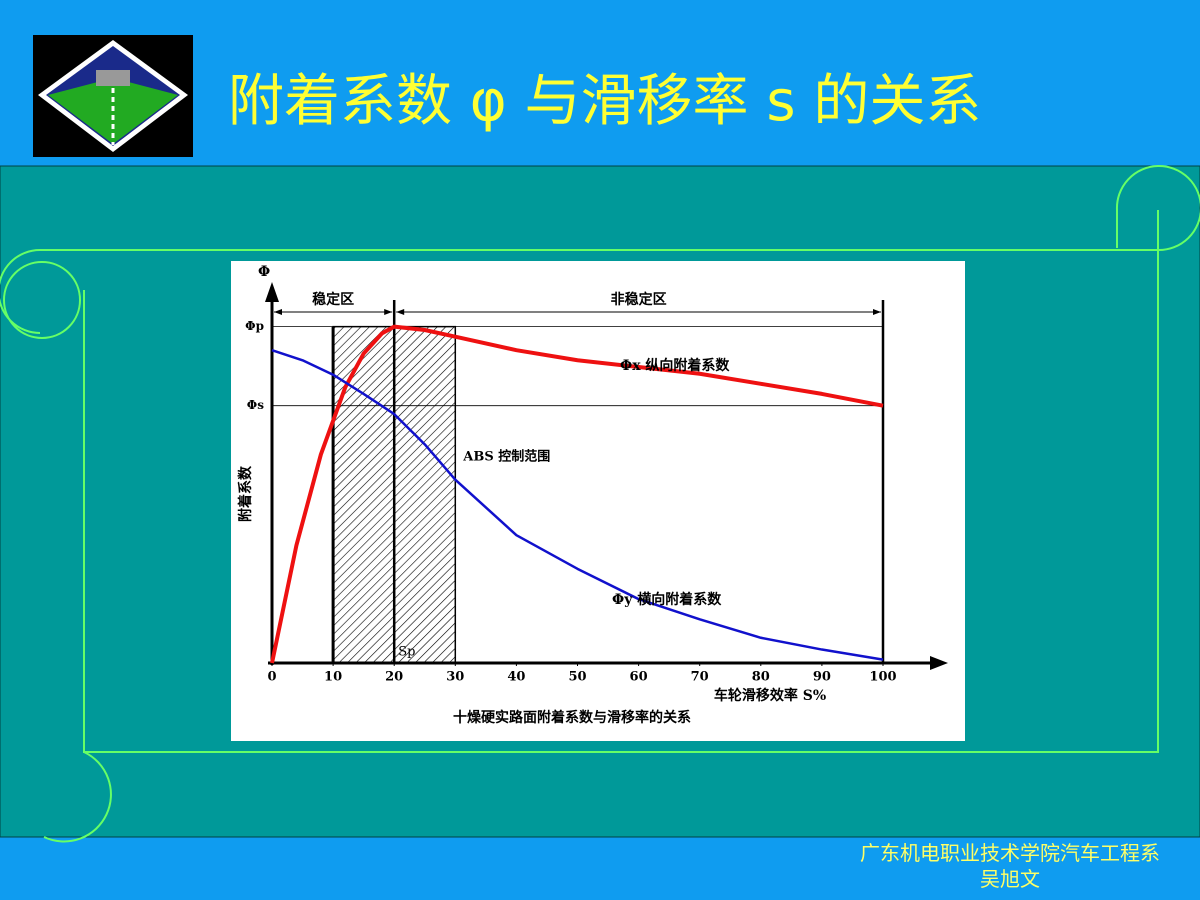  I want to click on x-tick-label: 20, so click(394, 677).